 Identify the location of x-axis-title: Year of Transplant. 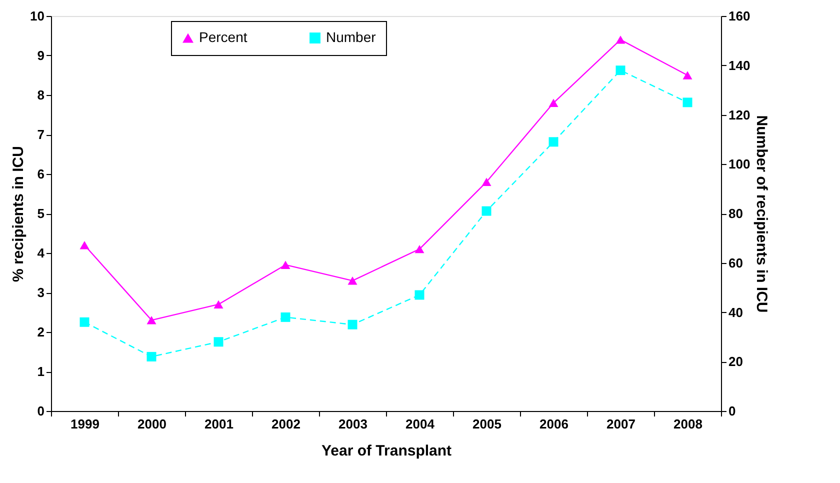
(386, 451).